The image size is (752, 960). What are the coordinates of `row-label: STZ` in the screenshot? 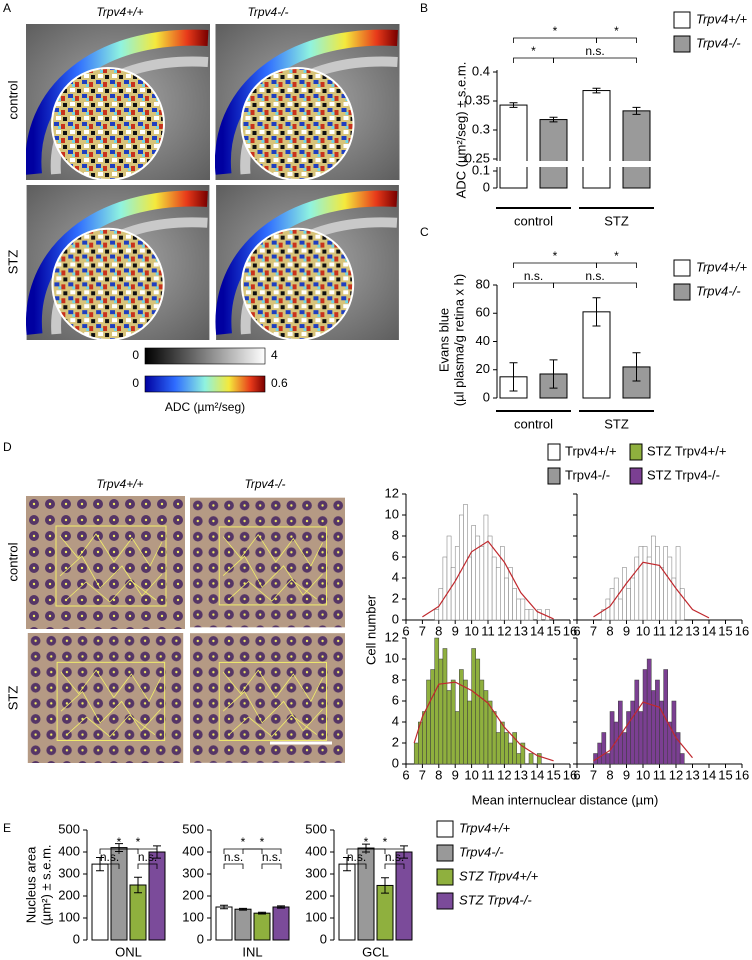 It's located at (12, 262).